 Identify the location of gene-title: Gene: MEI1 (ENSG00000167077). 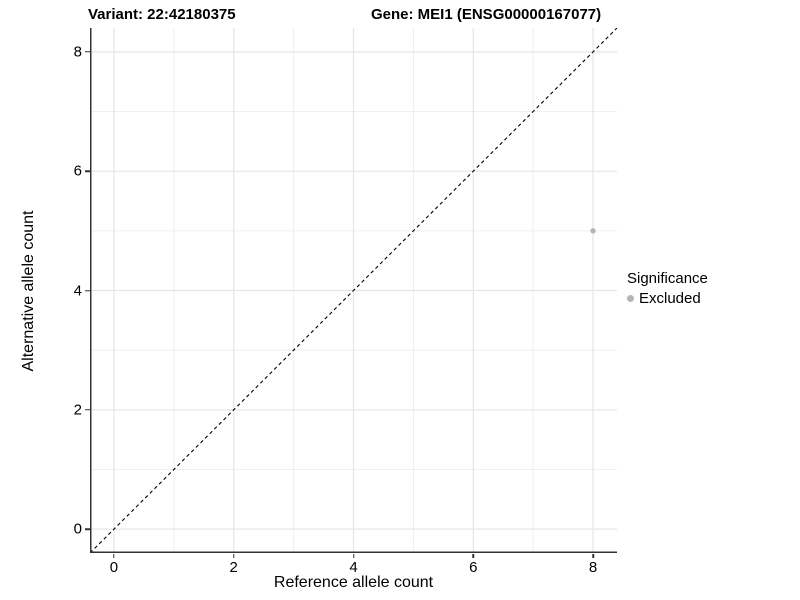
(486, 14).